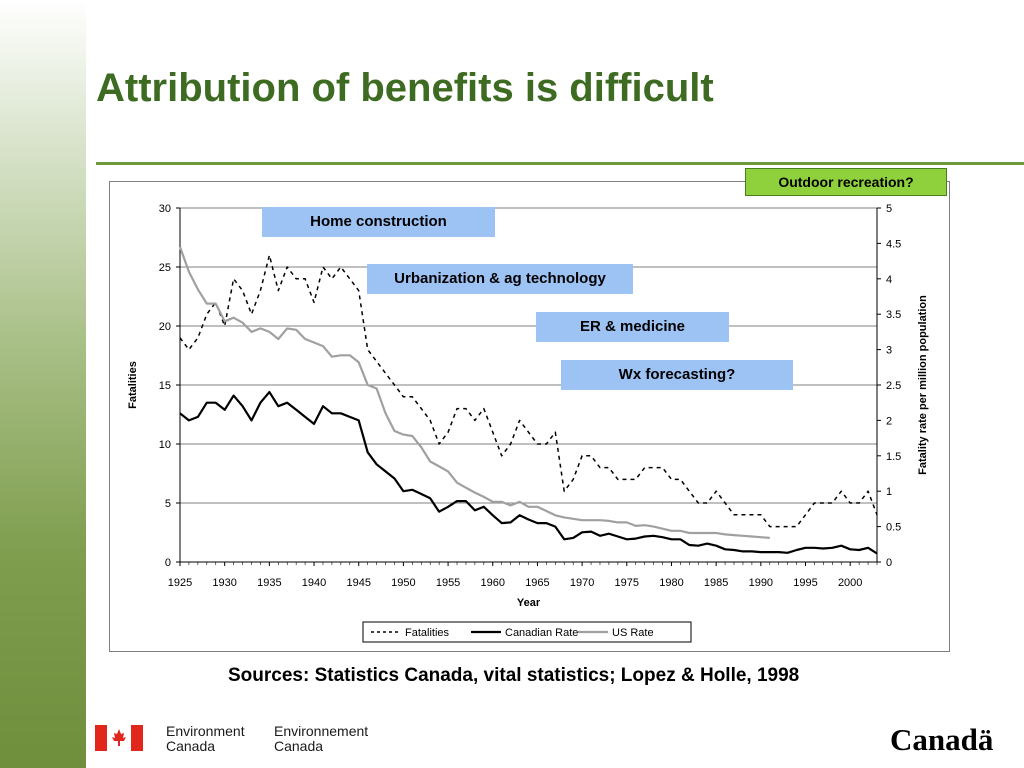 The image size is (1024, 768). Describe the element at coordinates (43, 384) in the screenshot. I see `left-gradient-bar` at that location.